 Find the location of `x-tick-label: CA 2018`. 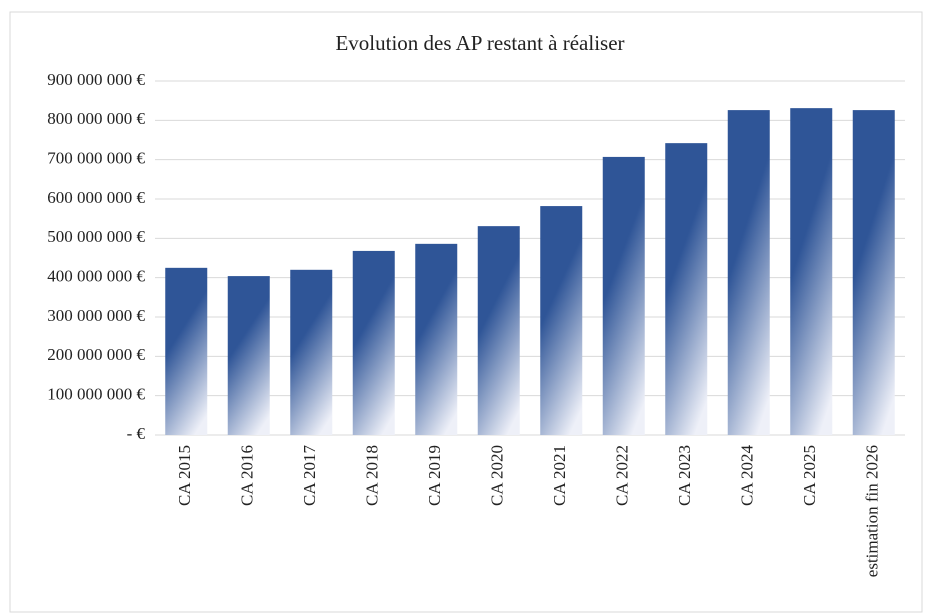

x-tick-label: CA 2018 is located at coordinates (372, 475).